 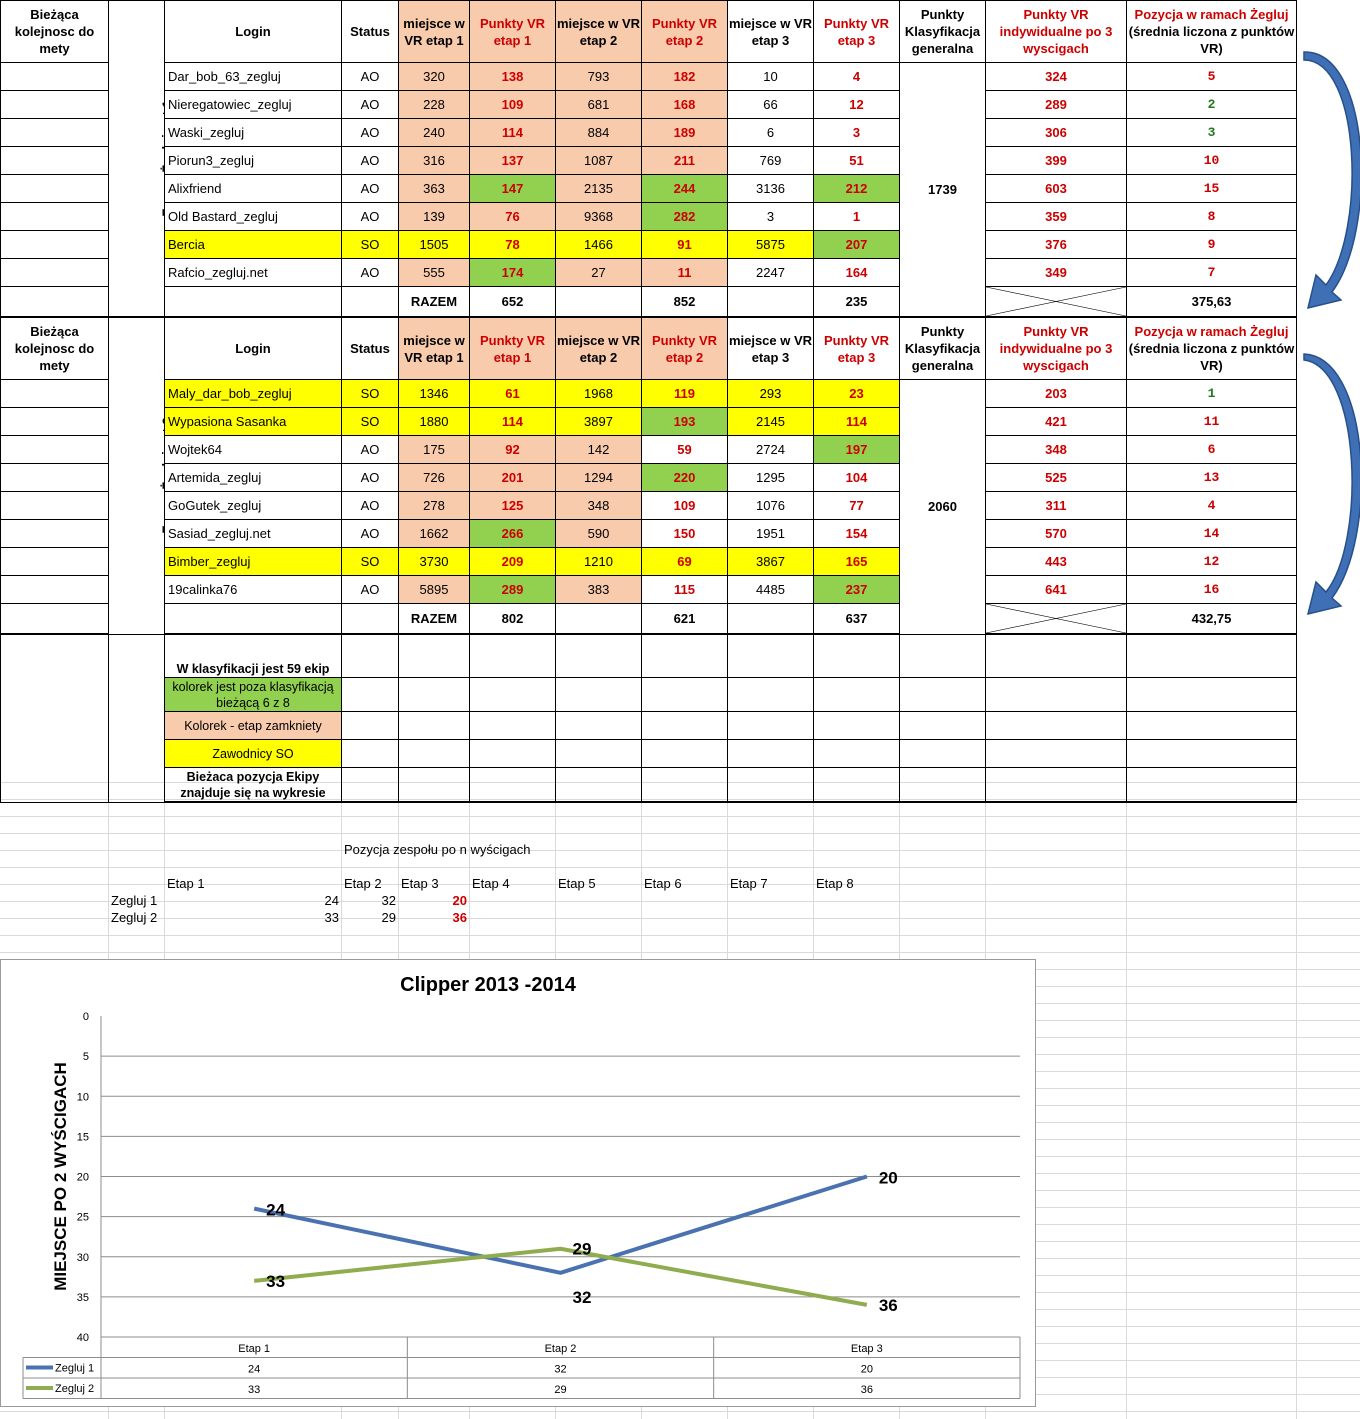 What do you see at coordinates (1211, 561) in the screenshot?
I see `position-cell: 12` at bounding box center [1211, 561].